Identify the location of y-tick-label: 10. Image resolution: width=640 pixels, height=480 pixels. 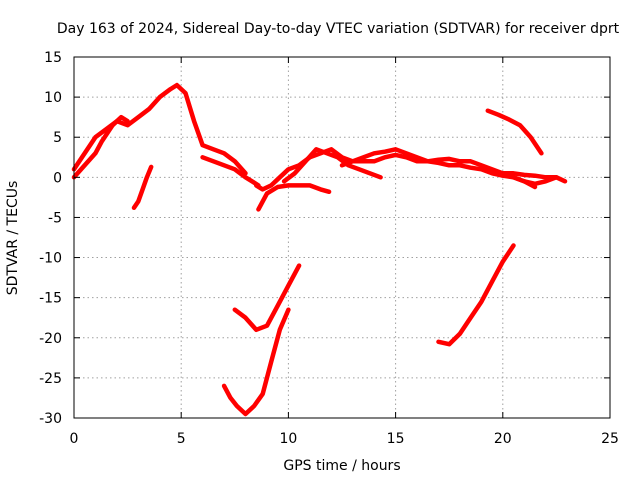
(53, 98).